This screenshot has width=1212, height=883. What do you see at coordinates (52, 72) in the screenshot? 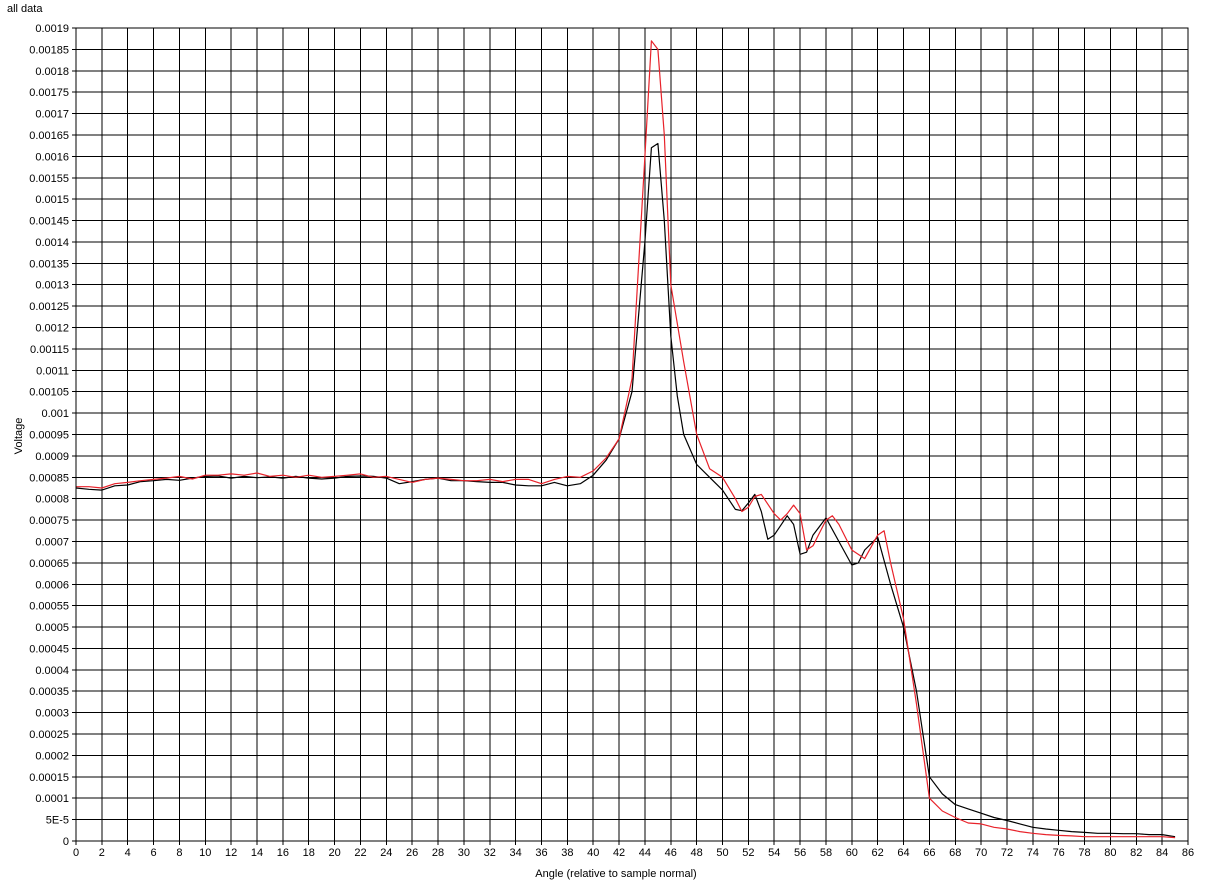
I see `y-tick-label: 0.0018` at bounding box center [52, 72].